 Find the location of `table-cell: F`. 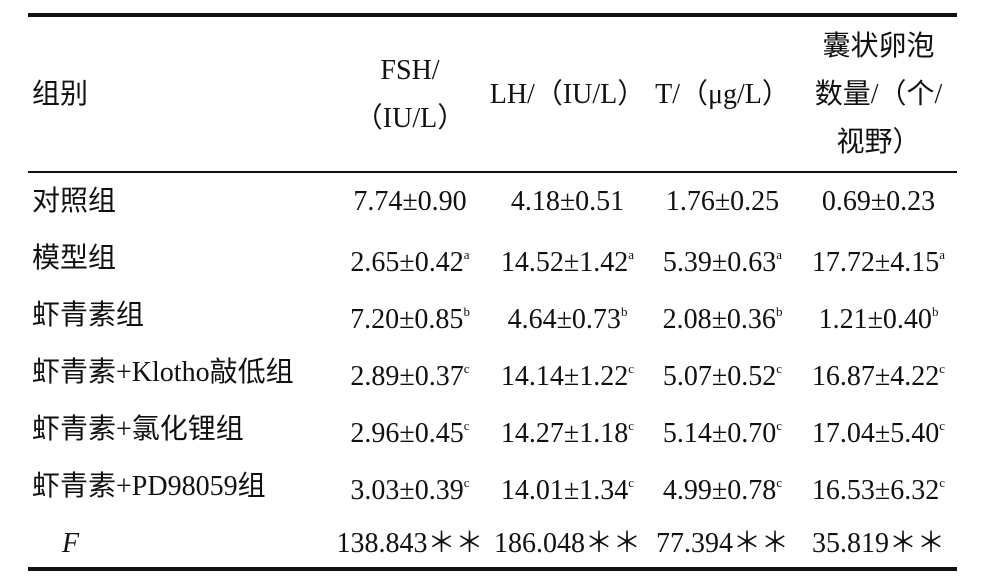

table-cell: F is located at coordinates (181, 543).